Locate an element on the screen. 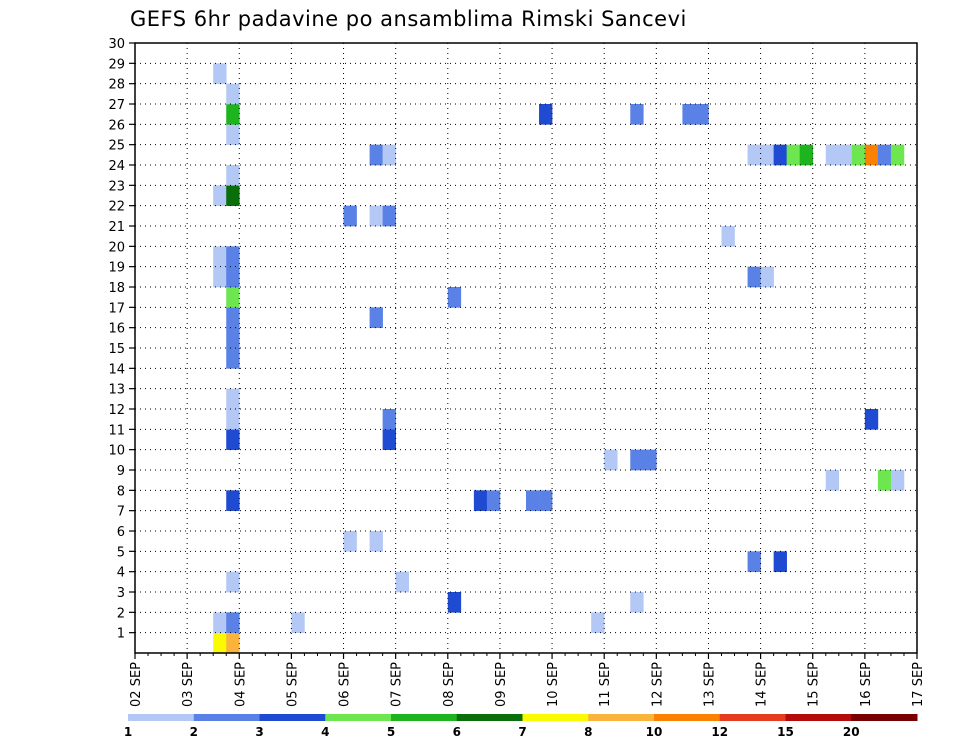 Image resolution: width=960 pixels, height=746 pixels. x-tick-label: 10 SEP is located at coordinates (553, 684).